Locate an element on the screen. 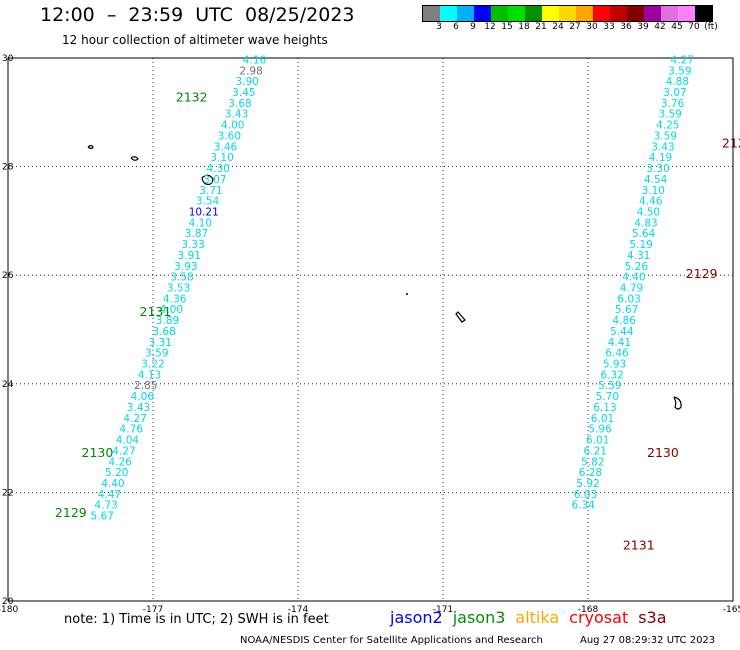 This screenshot has width=740, height=650. wave-height-value: 3.71 is located at coordinates (210, 191).